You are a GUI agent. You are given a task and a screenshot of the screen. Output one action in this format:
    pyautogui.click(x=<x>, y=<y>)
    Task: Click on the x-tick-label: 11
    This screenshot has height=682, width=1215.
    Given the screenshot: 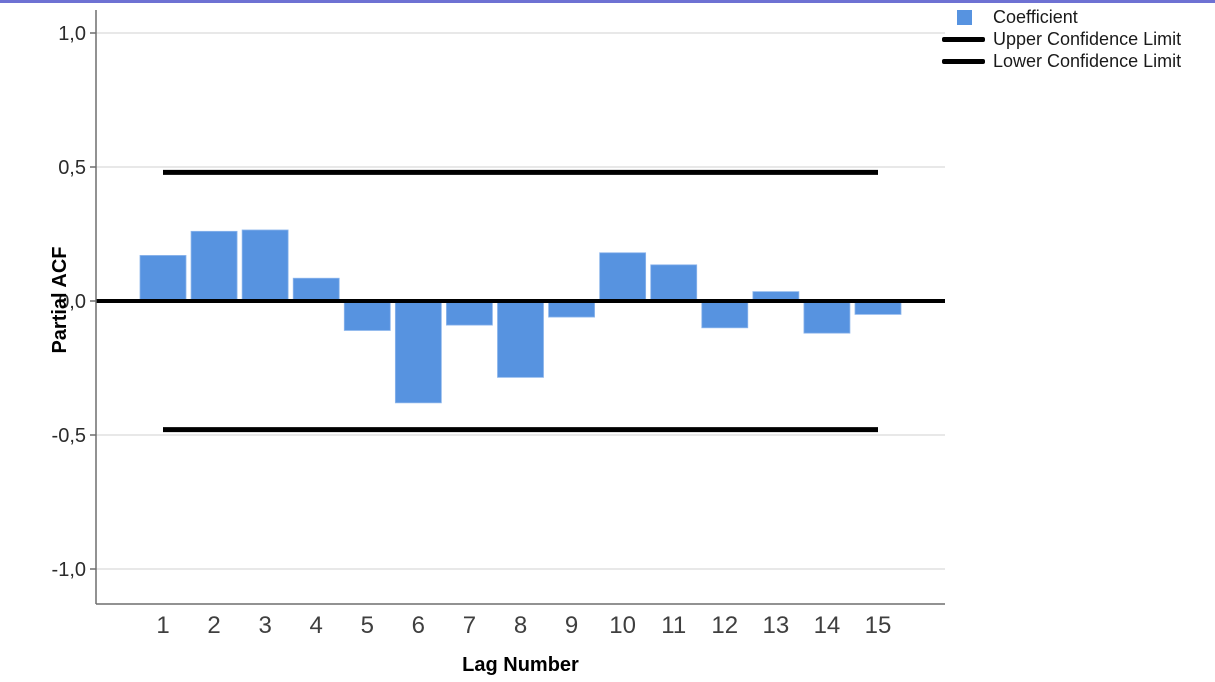 What is the action you would take?
    pyautogui.click(x=673, y=625)
    